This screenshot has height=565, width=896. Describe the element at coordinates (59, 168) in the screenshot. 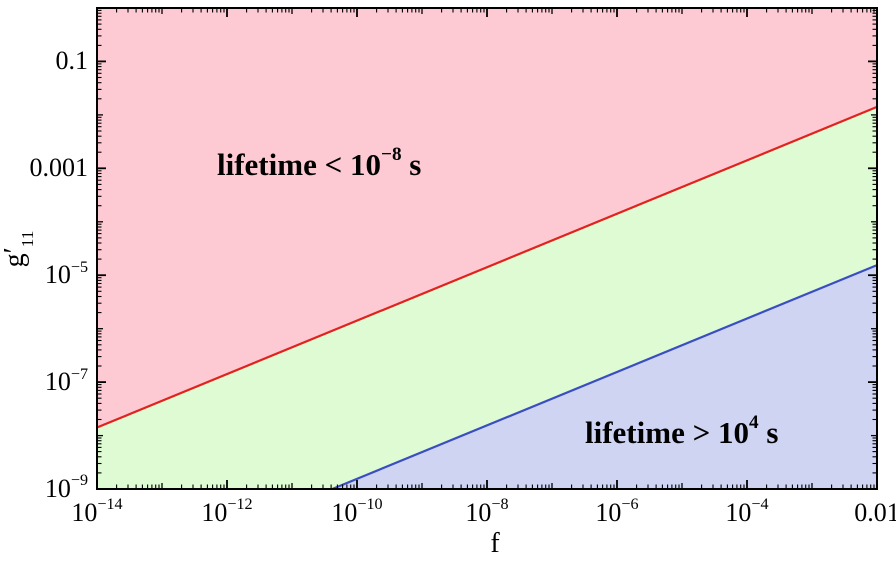

I see `y-tick-label: 0.001` at that location.